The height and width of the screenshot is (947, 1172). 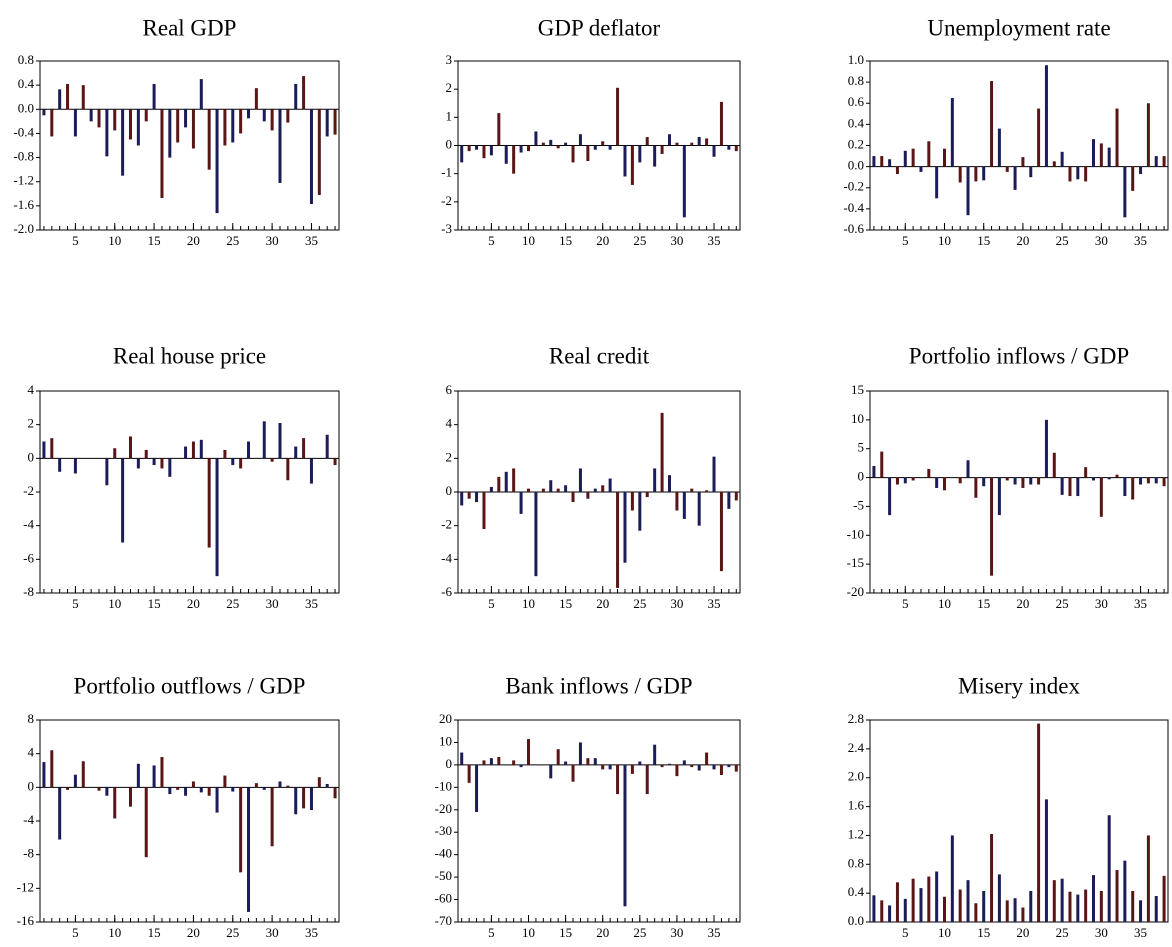 What do you see at coordinates (857, 389) in the screenshot?
I see `y-tick-label: 15` at bounding box center [857, 389].